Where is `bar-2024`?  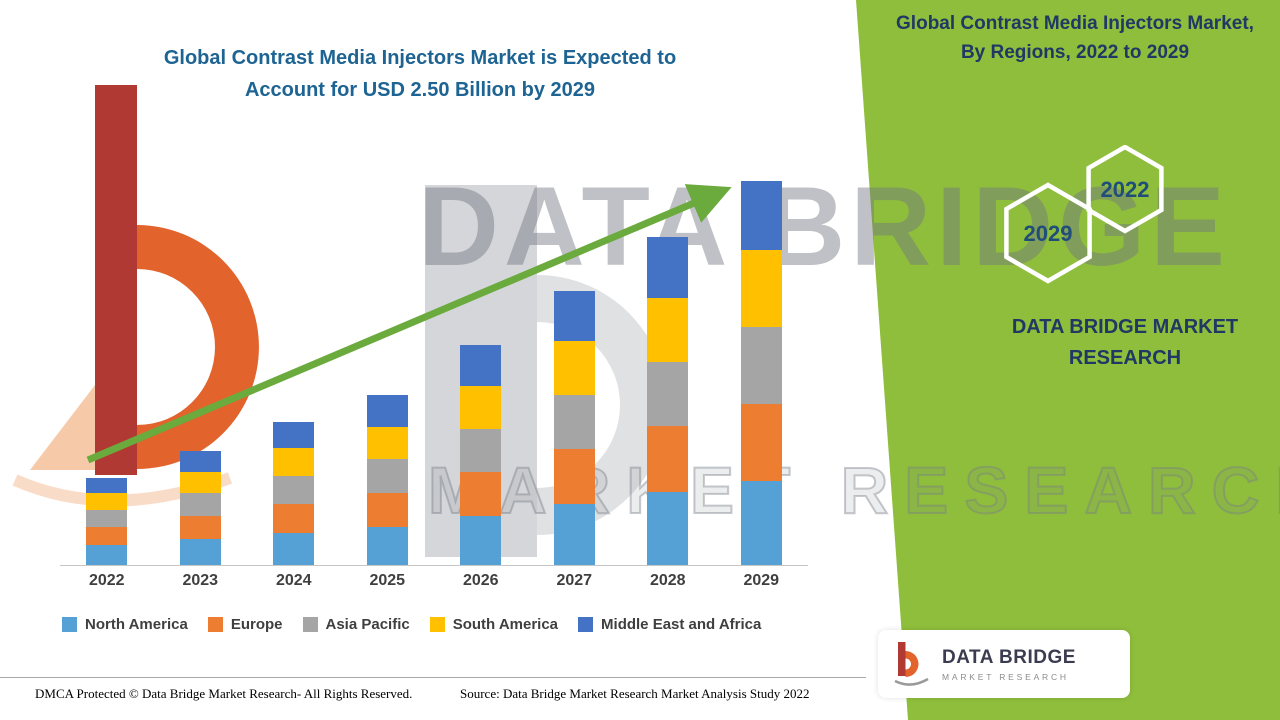
bar-2024 is located at coordinates (294, 493).